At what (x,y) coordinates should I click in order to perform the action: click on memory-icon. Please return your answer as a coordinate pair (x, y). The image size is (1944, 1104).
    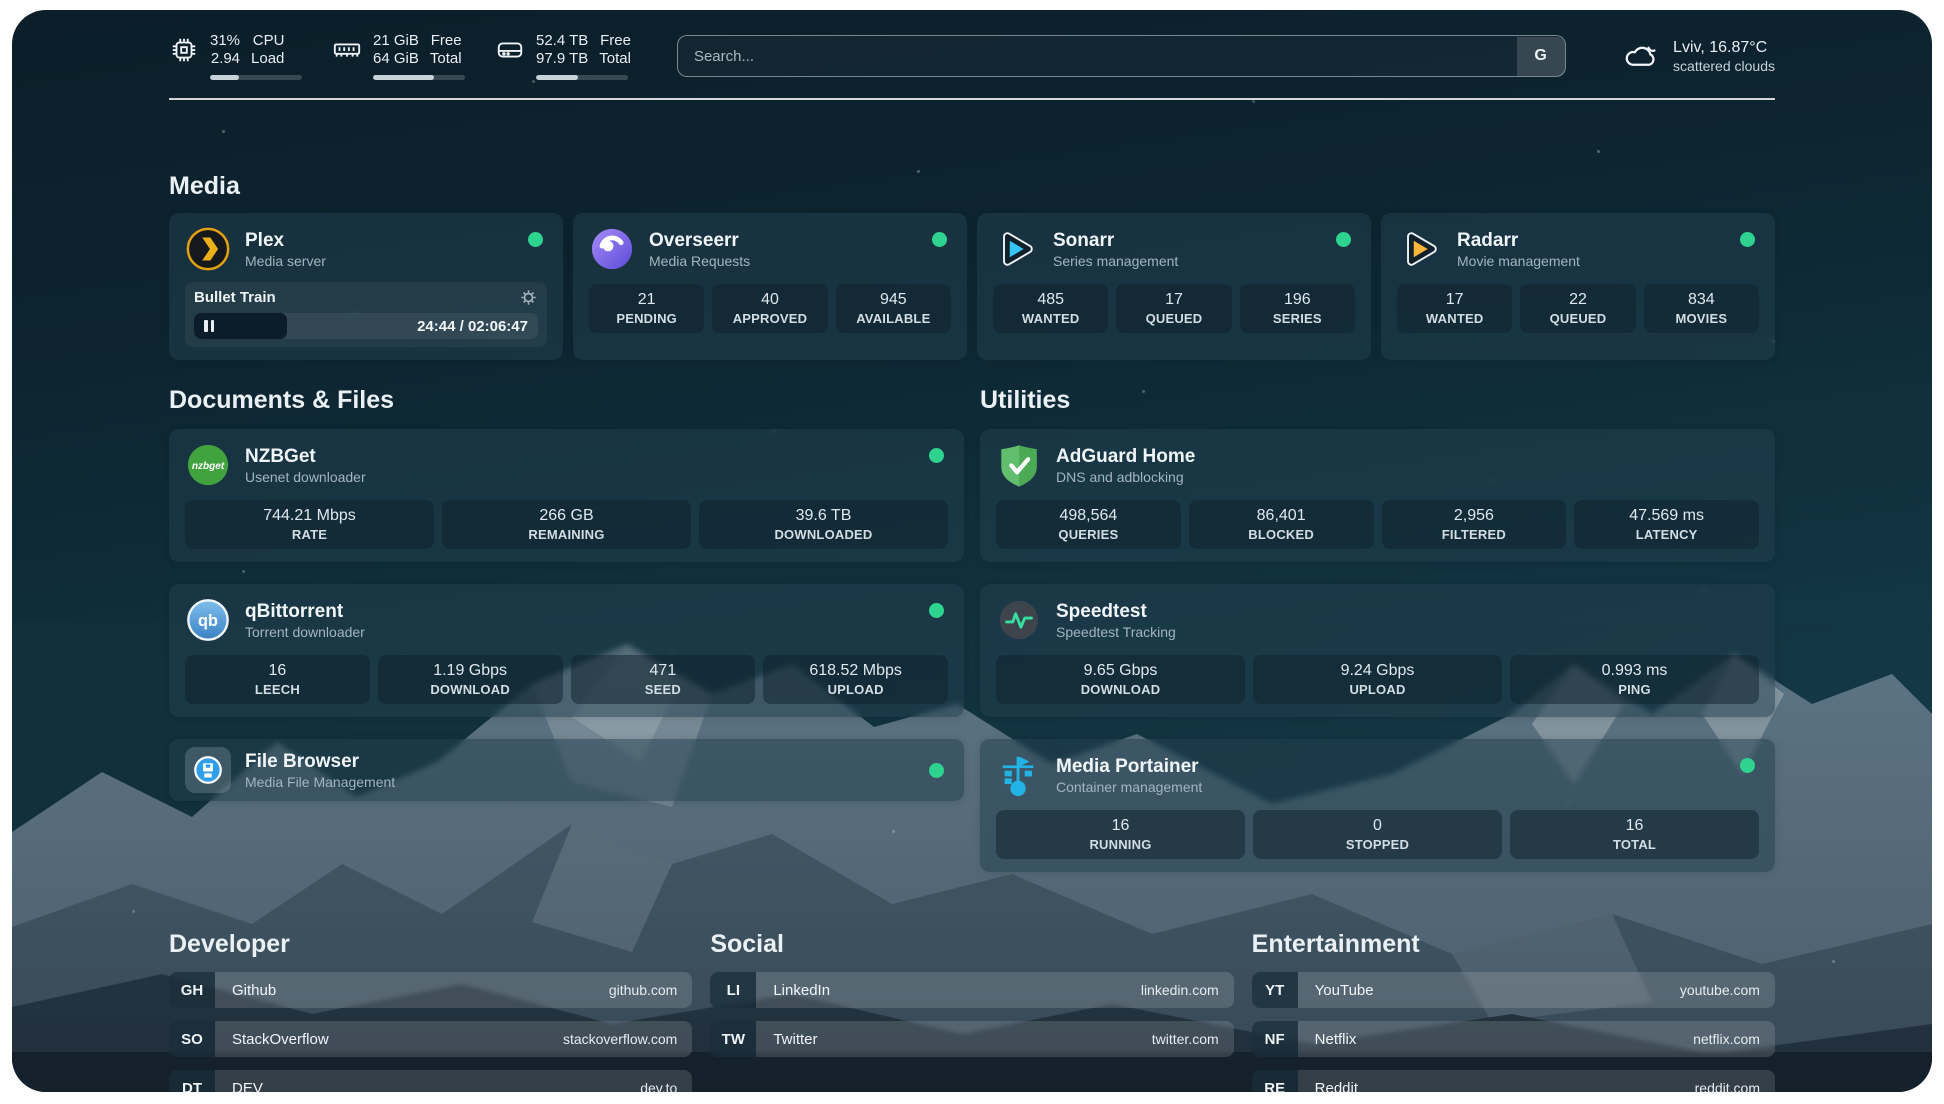
    Looking at the image, I should click on (347, 50).